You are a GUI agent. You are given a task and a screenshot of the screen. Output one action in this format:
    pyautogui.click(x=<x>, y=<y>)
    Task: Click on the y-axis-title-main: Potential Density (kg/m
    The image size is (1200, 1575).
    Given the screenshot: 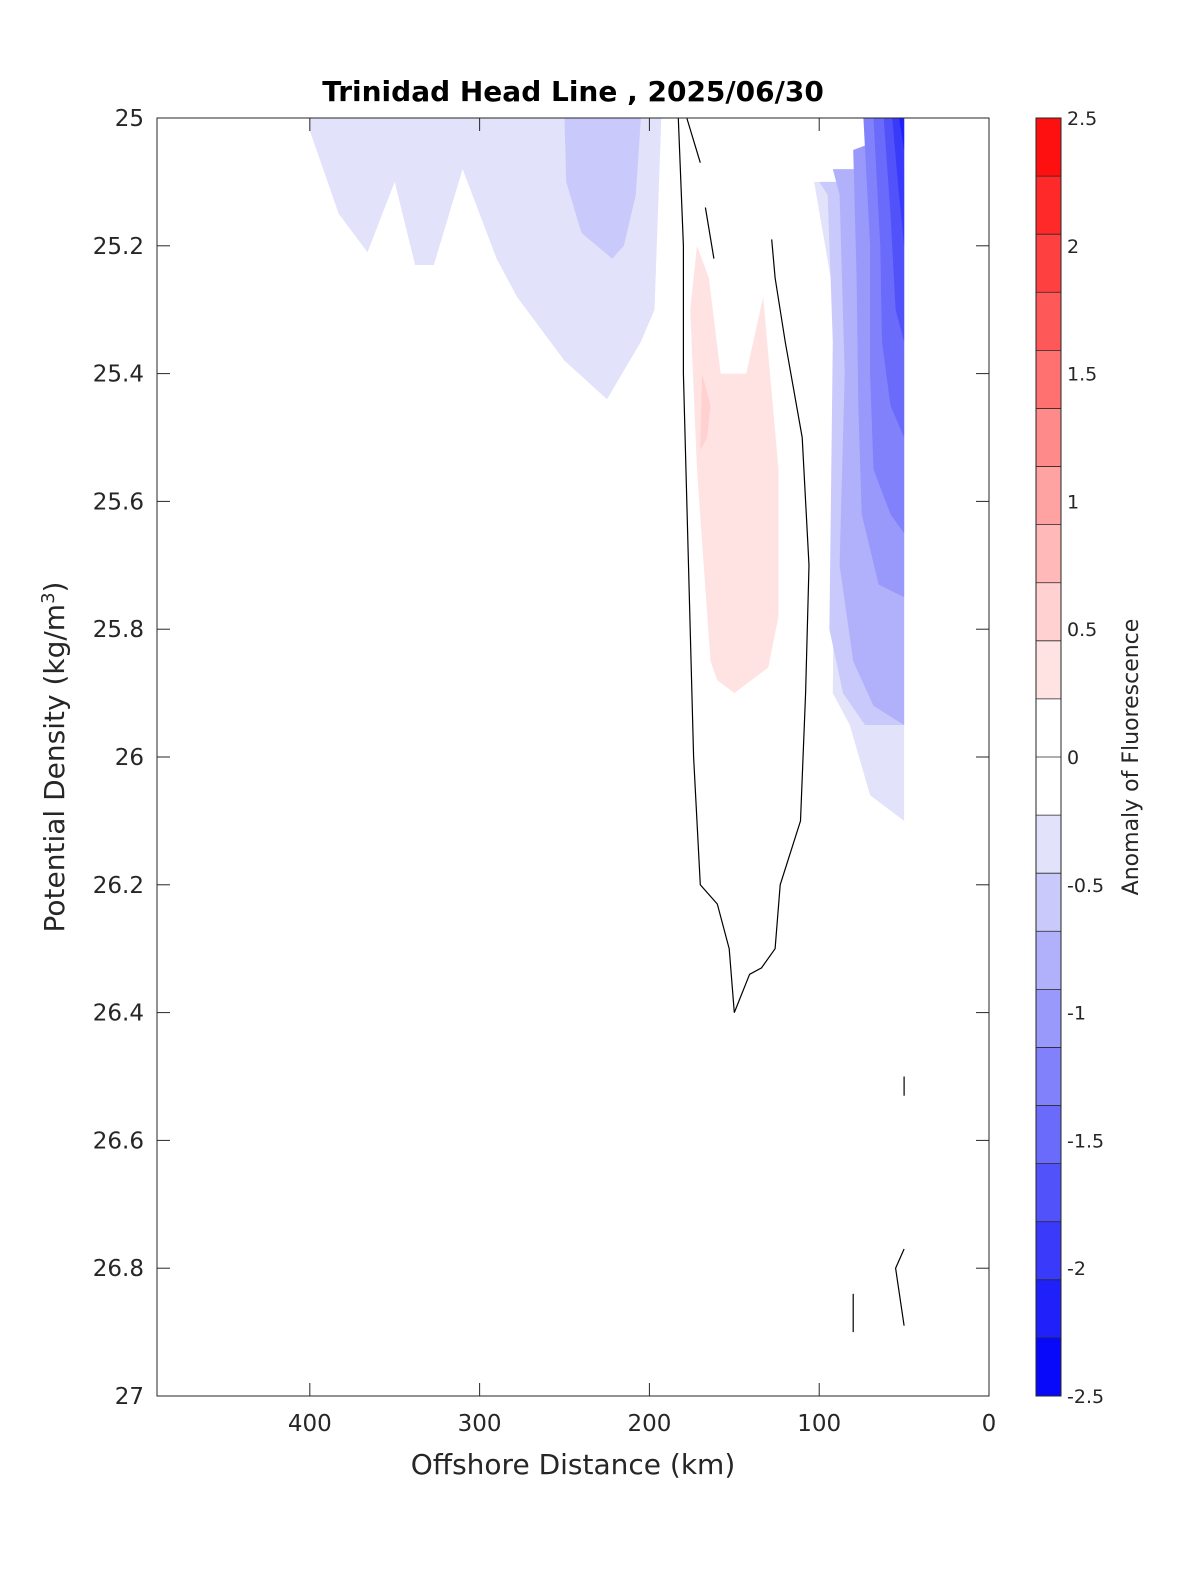 What is the action you would take?
    pyautogui.click(x=54, y=768)
    